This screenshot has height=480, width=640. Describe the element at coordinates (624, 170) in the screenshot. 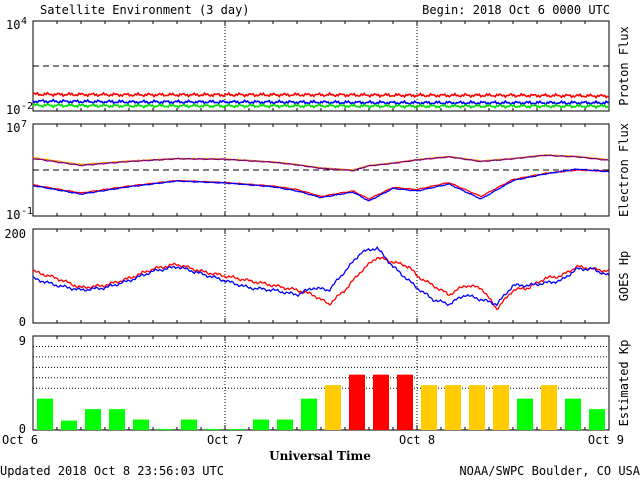

I see `electron-ylabel: Electron Flux` at that location.